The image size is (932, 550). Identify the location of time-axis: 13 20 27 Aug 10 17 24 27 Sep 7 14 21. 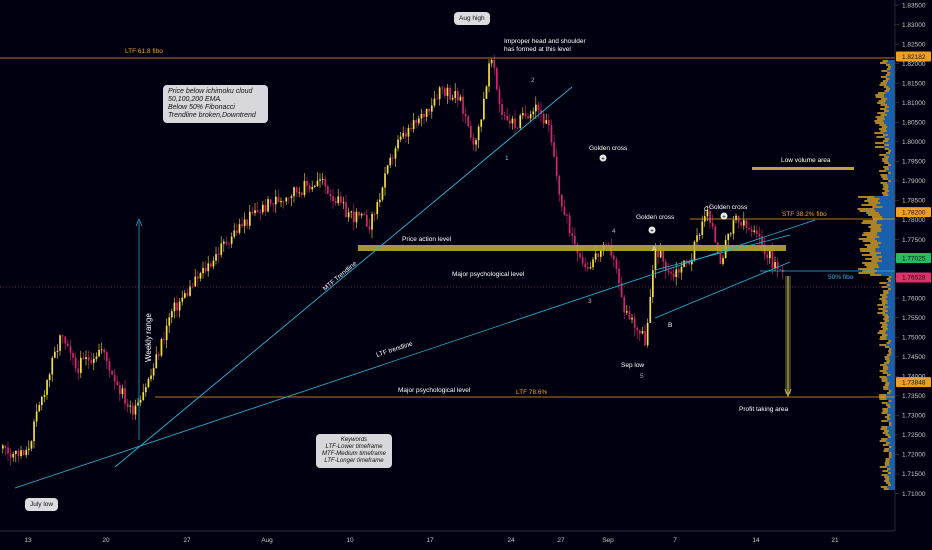
(431, 540).